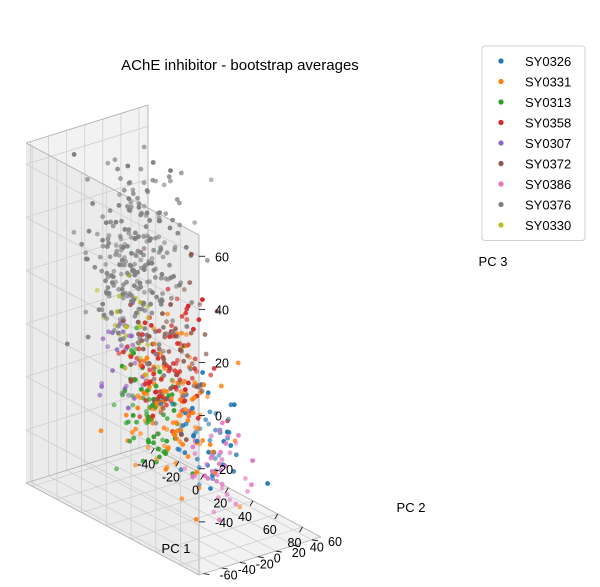 The image size is (600, 587). I want to click on y-tick-mark, so click(296, 546).